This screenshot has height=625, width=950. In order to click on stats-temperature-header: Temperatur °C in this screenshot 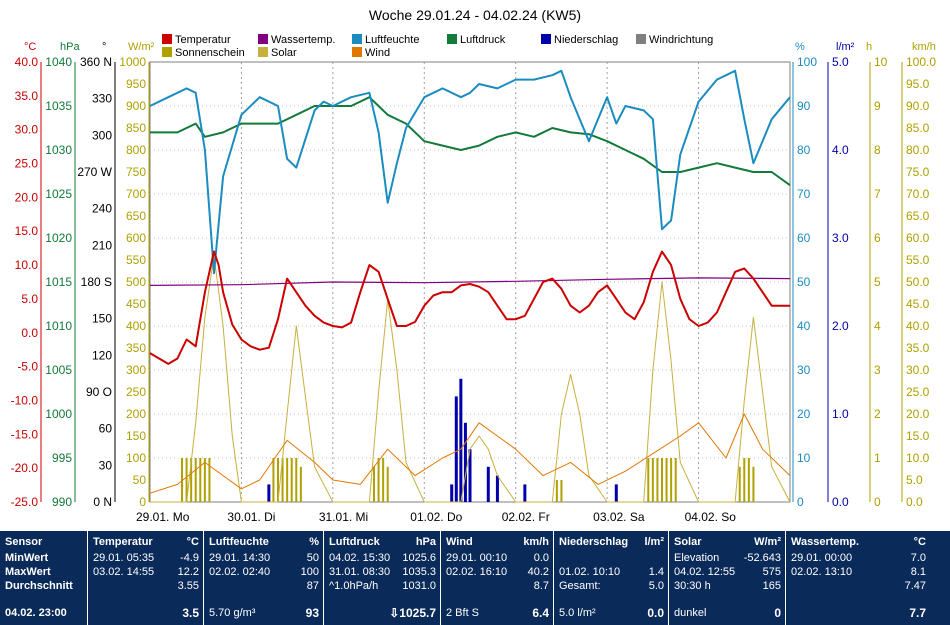, I will do `click(146, 542)`.